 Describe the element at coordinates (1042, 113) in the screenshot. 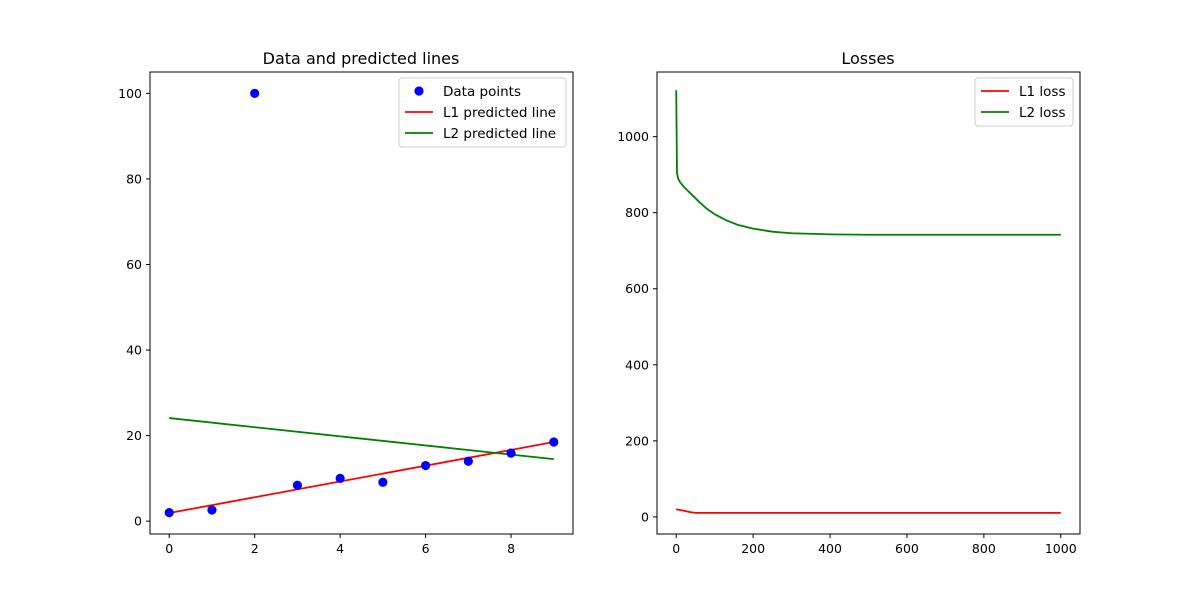

I see `legend-label: L2 loss` at that location.